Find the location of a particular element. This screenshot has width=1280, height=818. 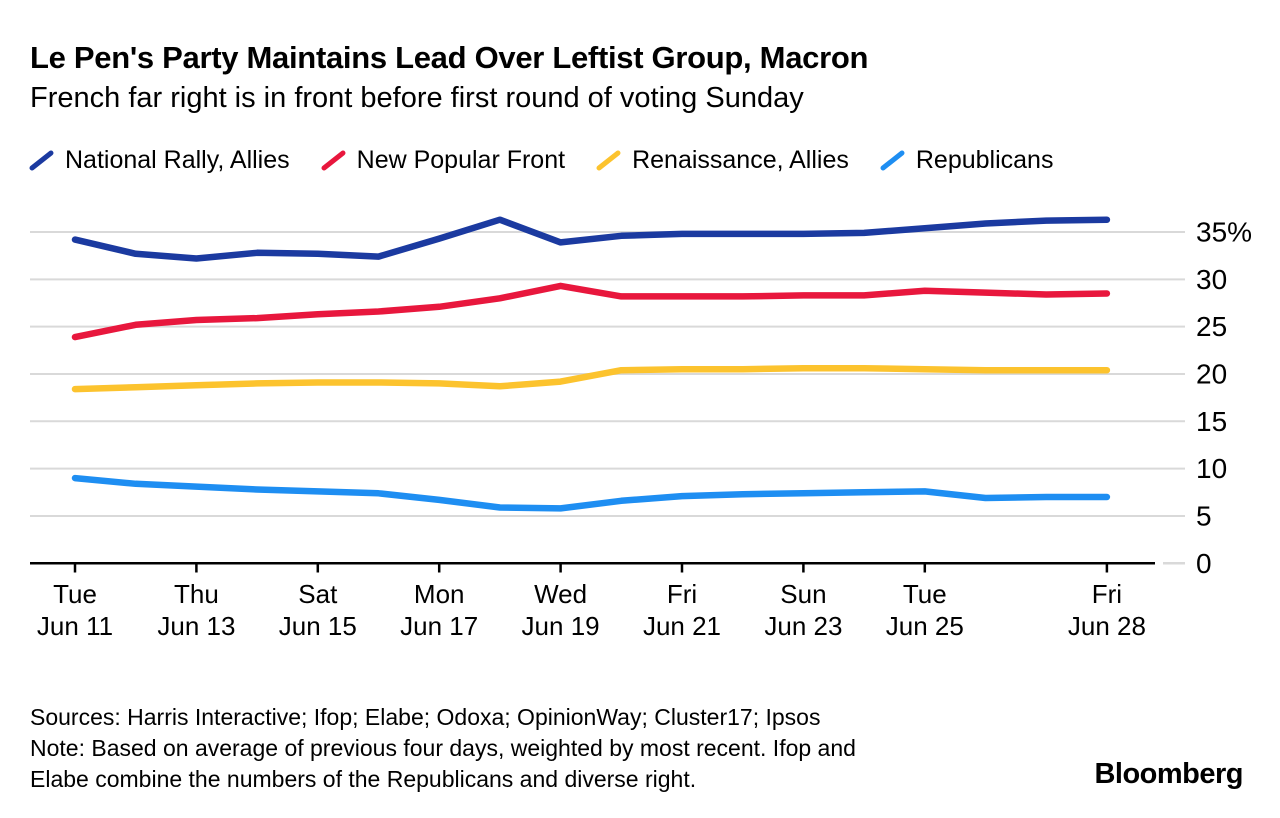

x-tick-date-label: Jun 15 is located at coordinates (318, 626).